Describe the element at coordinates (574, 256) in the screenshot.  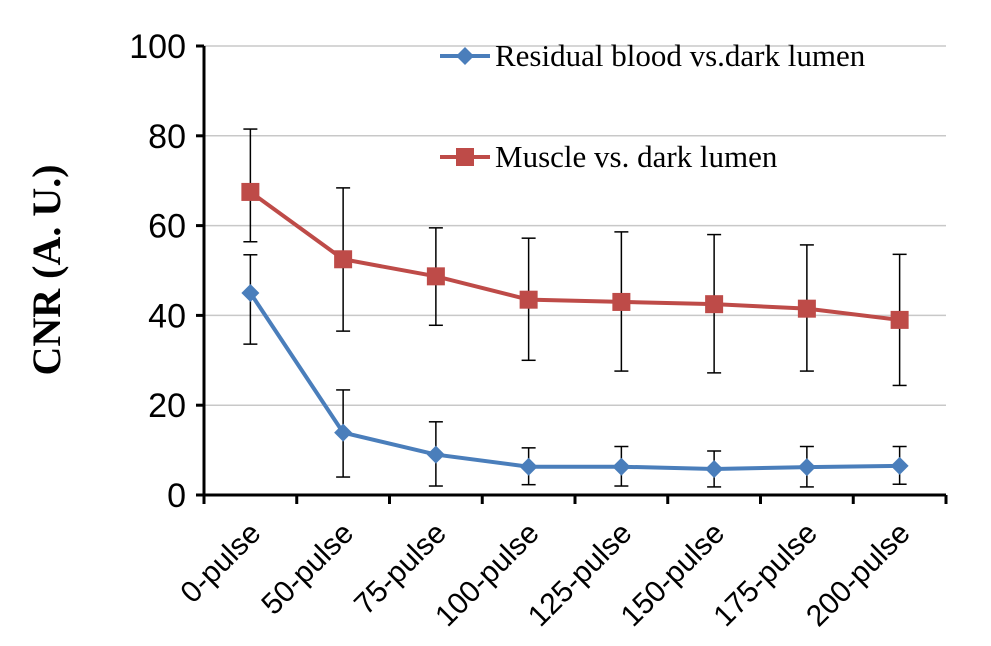
I see `series-line` at that location.